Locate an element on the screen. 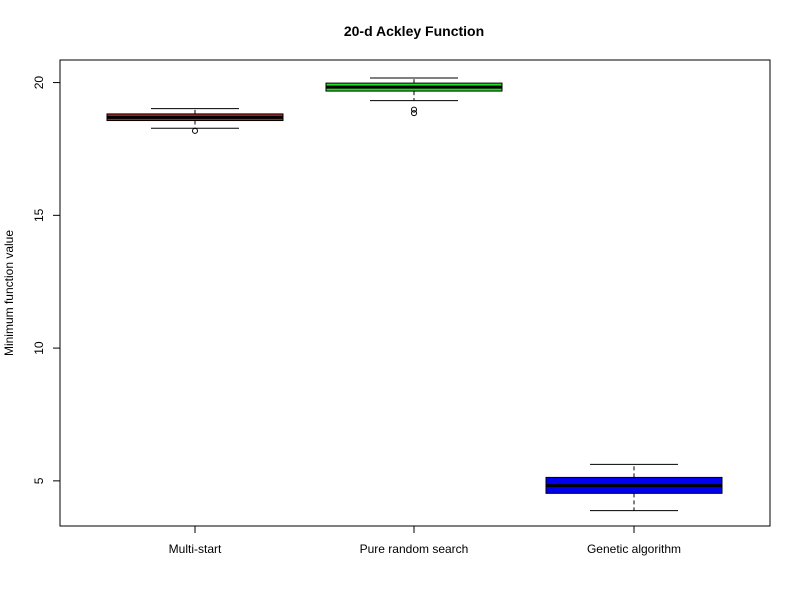  y-axis: 5 10 15 20 is located at coordinates (46, 280).